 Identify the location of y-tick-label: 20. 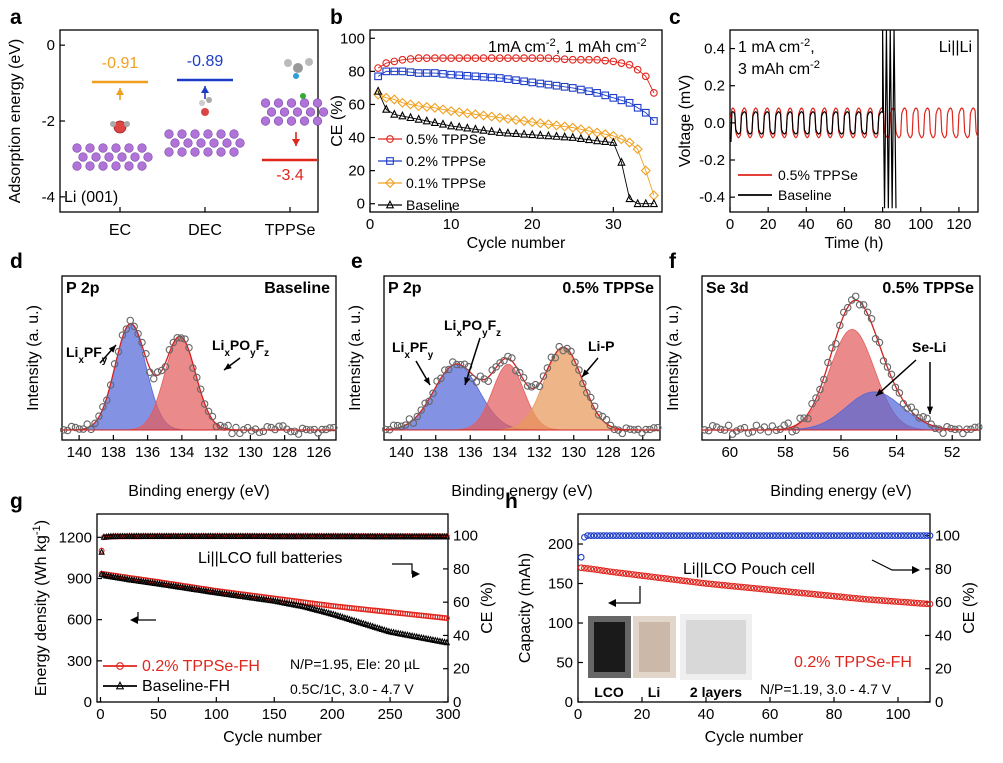
(356, 171).